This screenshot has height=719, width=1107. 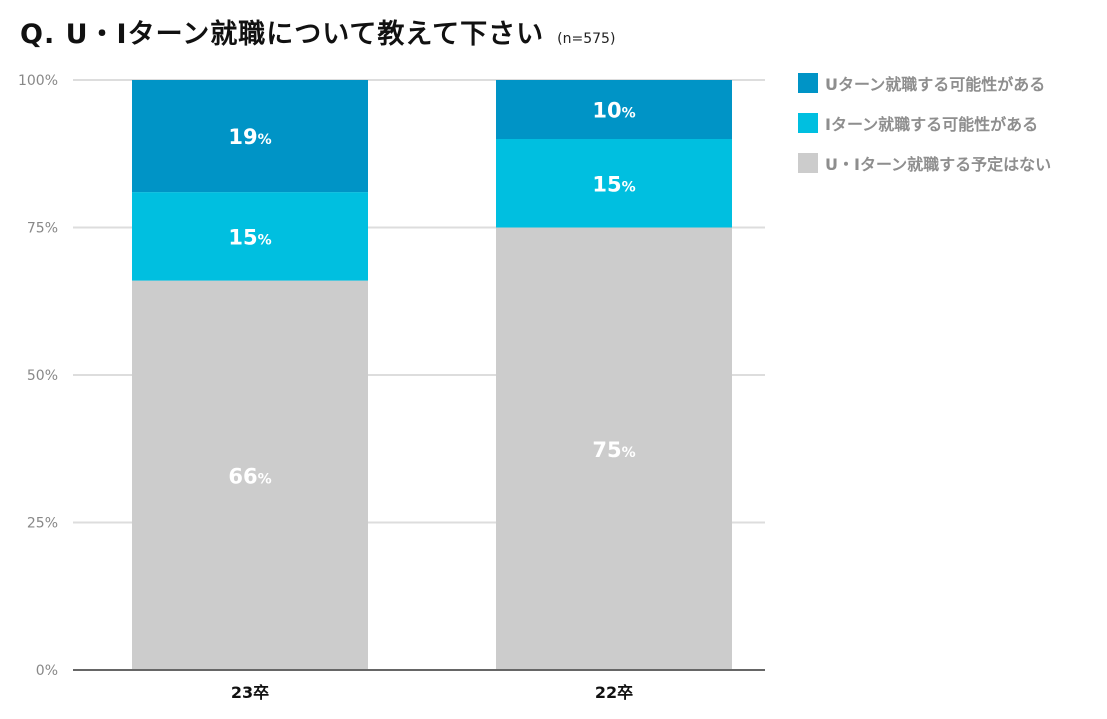 I want to click on legend-item: Iターン就職する可能性がある, so click(x=924, y=123).